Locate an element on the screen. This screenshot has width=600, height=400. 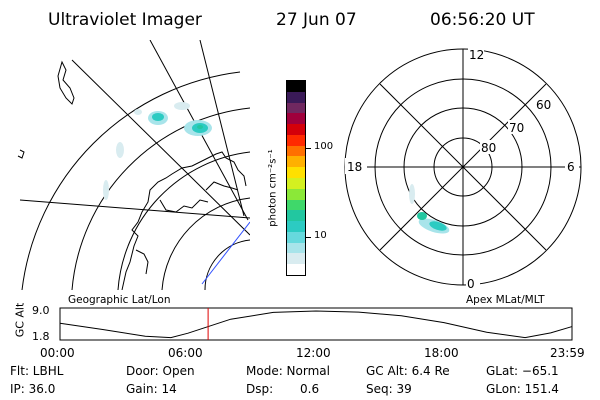
colorbar is located at coordinates (296, 178).